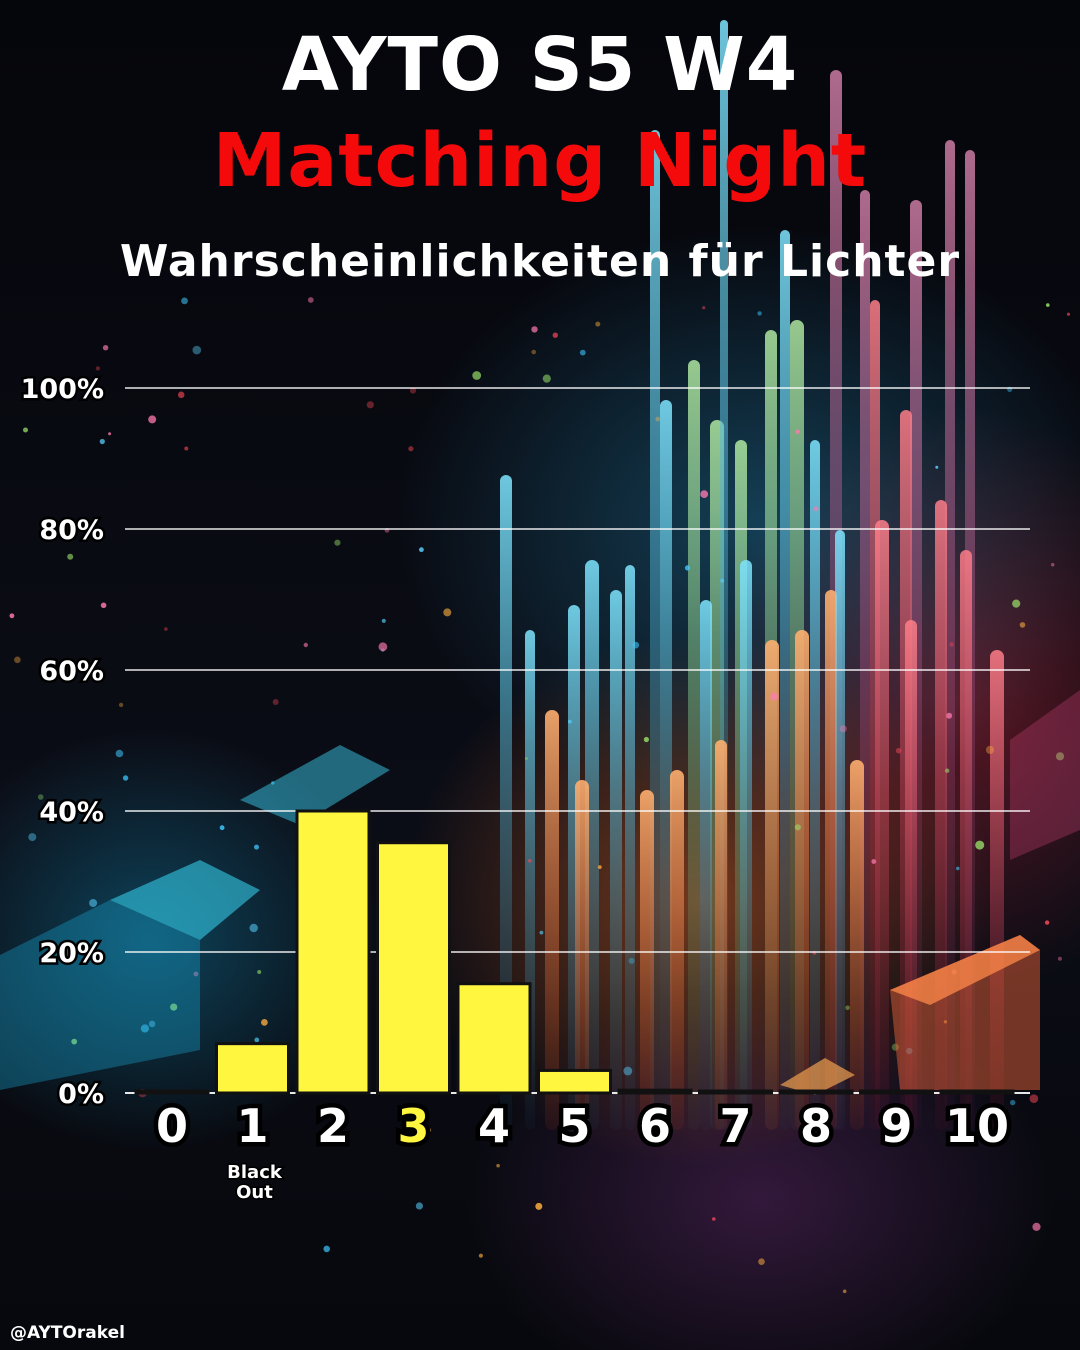 This screenshot has width=1080, height=1350. Describe the element at coordinates (62, 389) in the screenshot. I see `y-tick-label: 100%` at that location.